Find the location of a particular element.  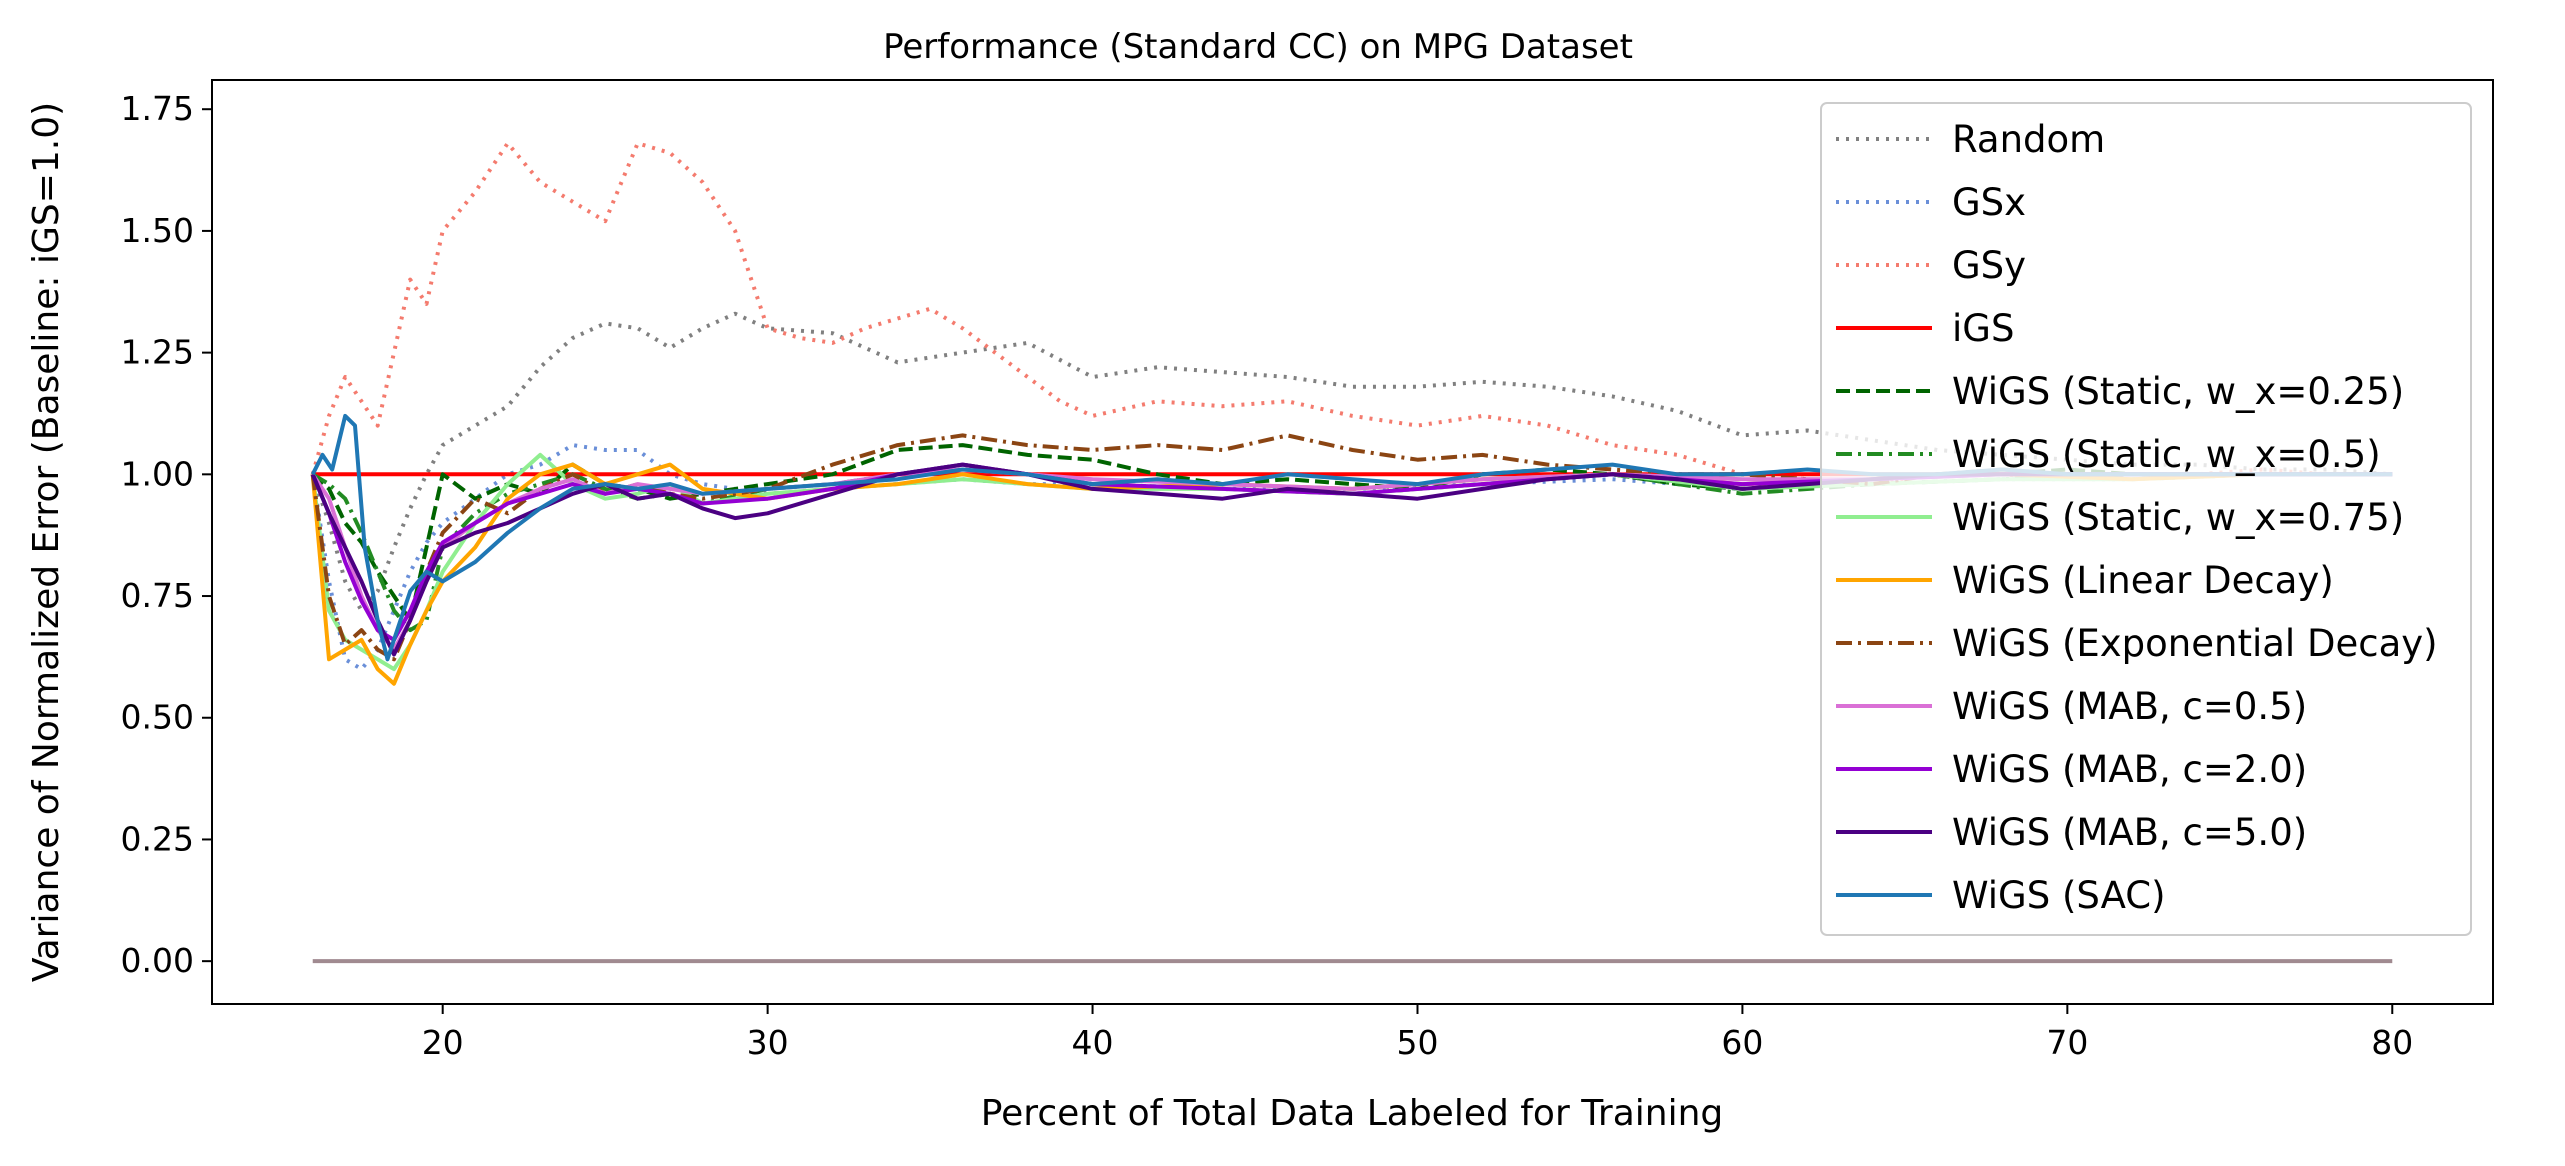

legend-label-wigs-mab-c-0-5: WiGS (MAB, c=0.5) is located at coordinates (2129, 706).